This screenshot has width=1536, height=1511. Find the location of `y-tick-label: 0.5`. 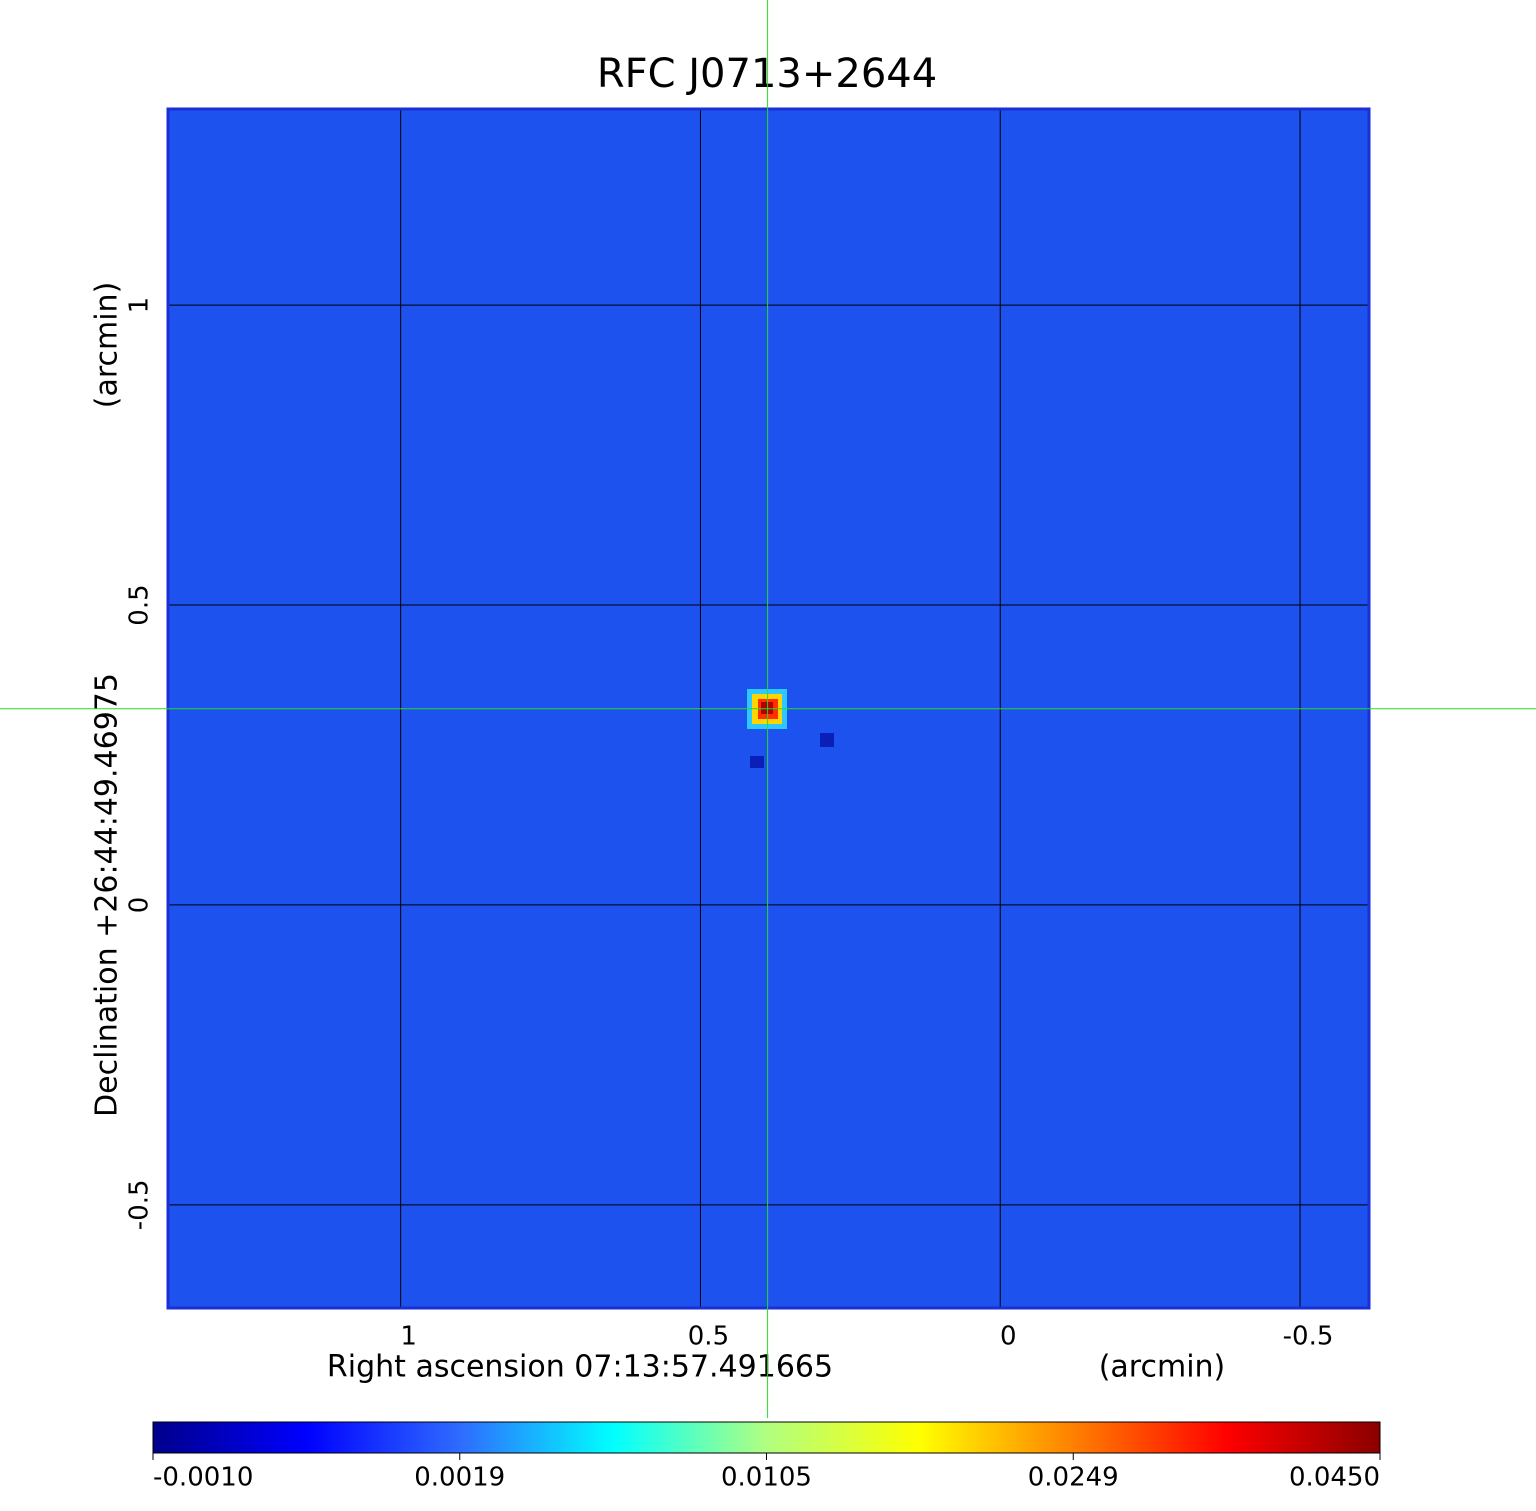

y-tick-label: 0.5 is located at coordinates (140, 604).